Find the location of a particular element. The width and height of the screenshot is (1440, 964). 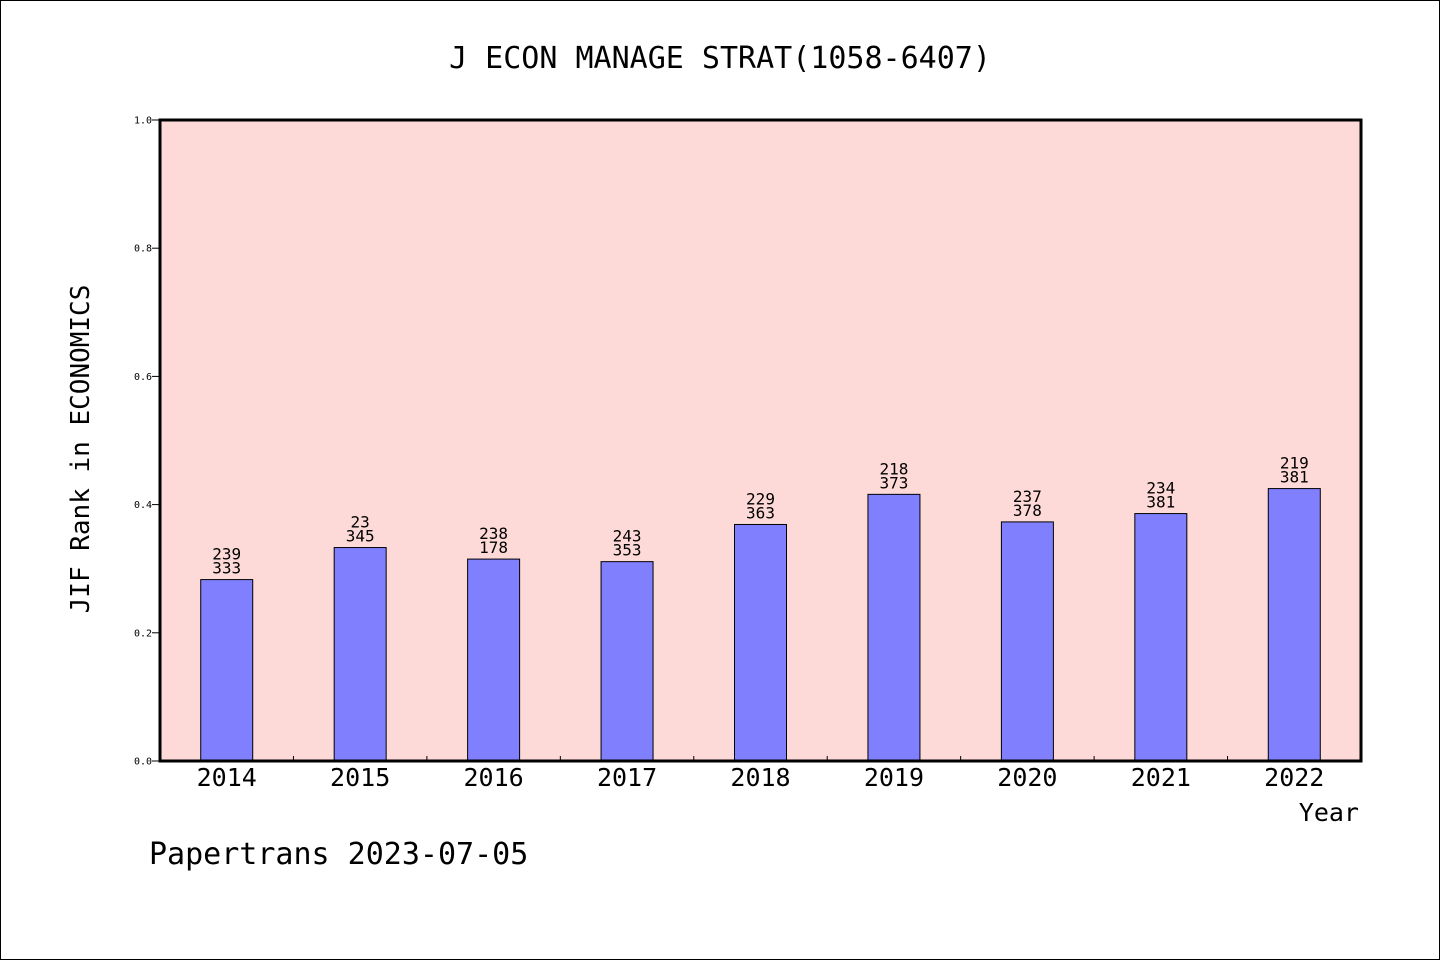

y-tick-label: 0.4 is located at coordinates (143, 505).